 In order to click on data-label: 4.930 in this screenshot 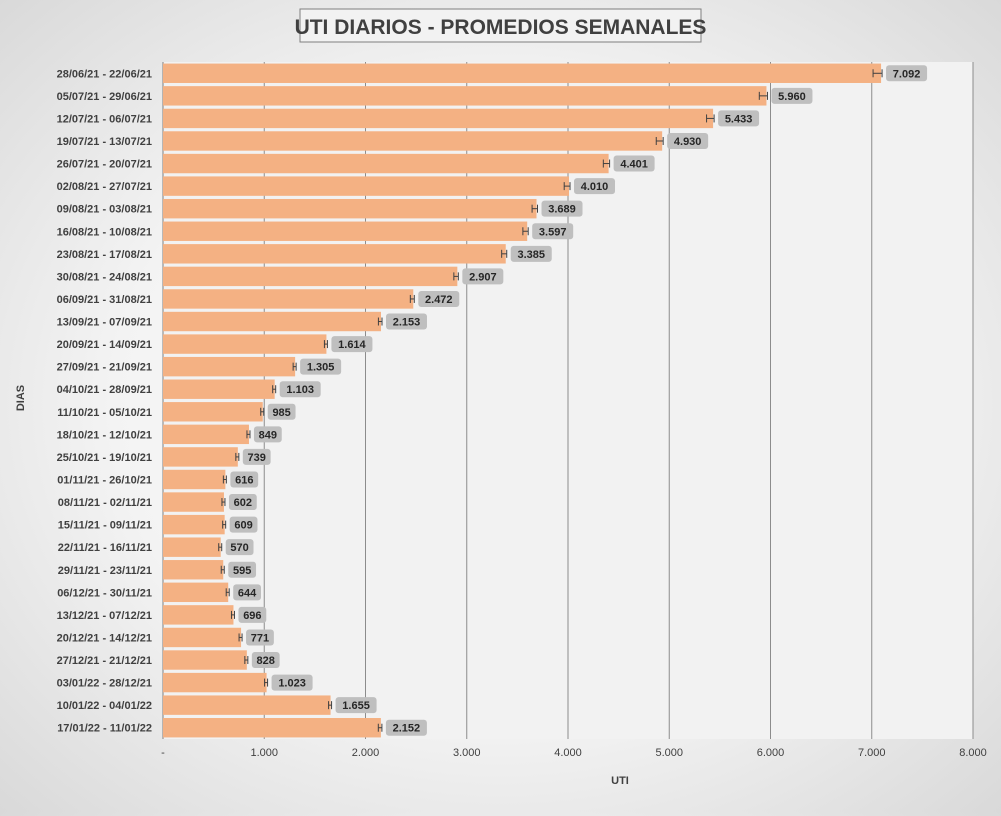, I will do `click(688, 142)`.